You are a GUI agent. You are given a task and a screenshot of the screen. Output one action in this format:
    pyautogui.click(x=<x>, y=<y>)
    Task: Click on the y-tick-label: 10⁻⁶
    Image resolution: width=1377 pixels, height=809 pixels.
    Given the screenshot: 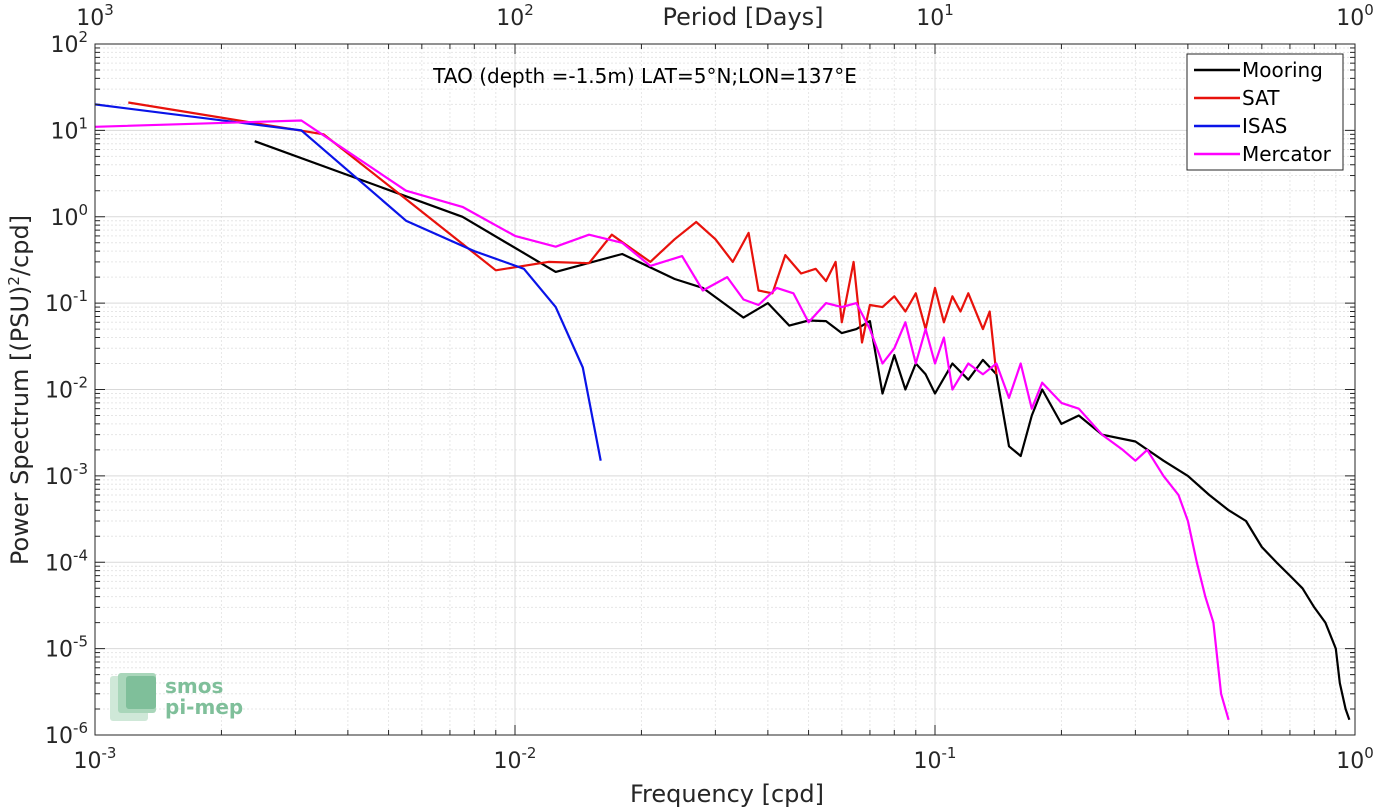 What is the action you would take?
    pyautogui.click(x=66, y=734)
    